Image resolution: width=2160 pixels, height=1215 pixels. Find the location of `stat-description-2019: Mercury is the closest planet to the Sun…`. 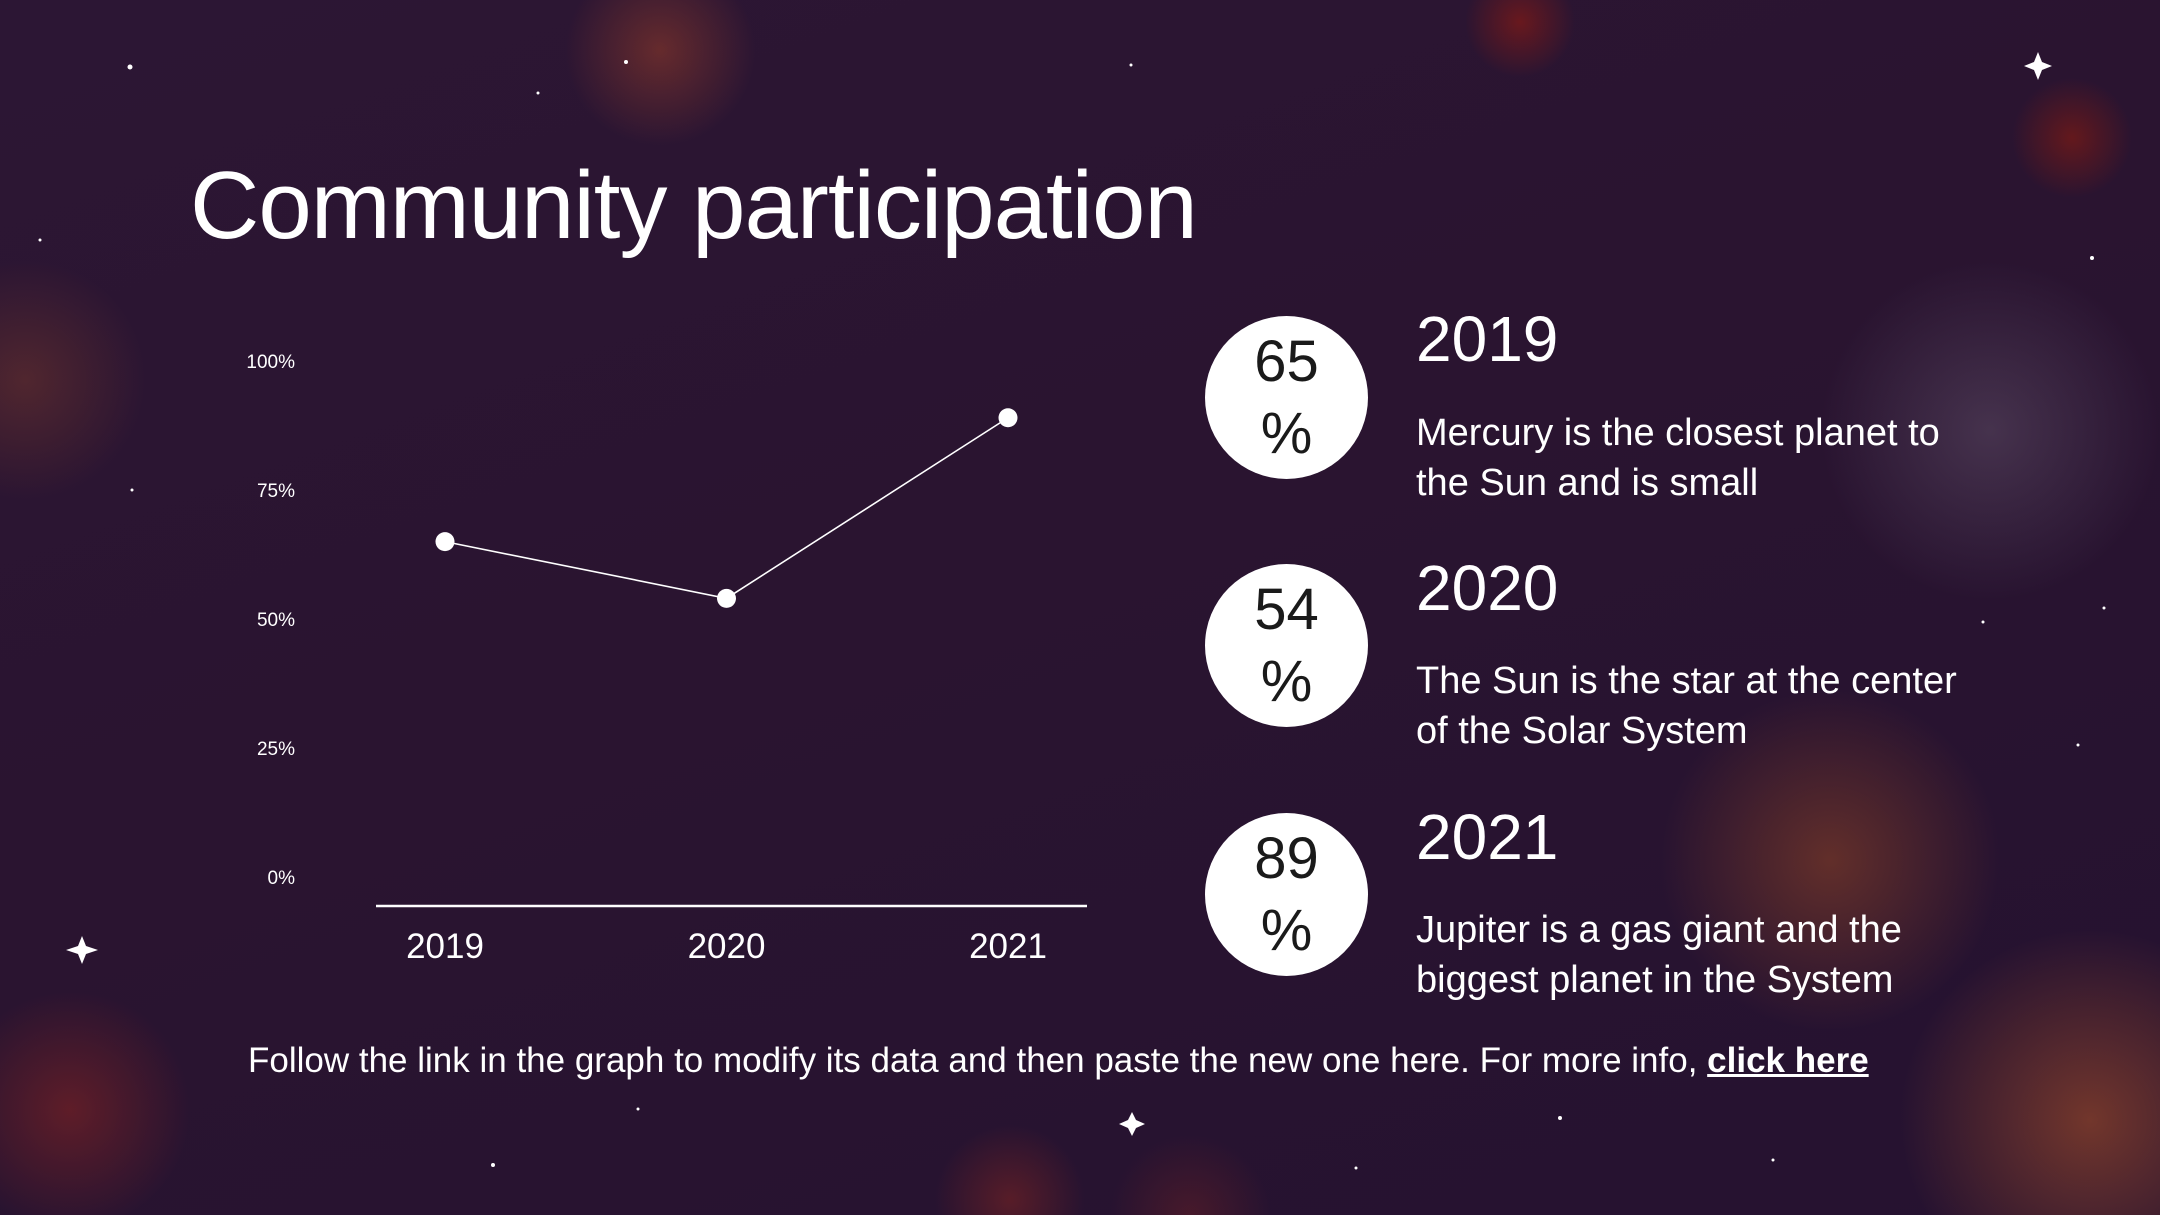

stat-description-2019: Mercury is the closest planet to the Sun… is located at coordinates (1678, 458).